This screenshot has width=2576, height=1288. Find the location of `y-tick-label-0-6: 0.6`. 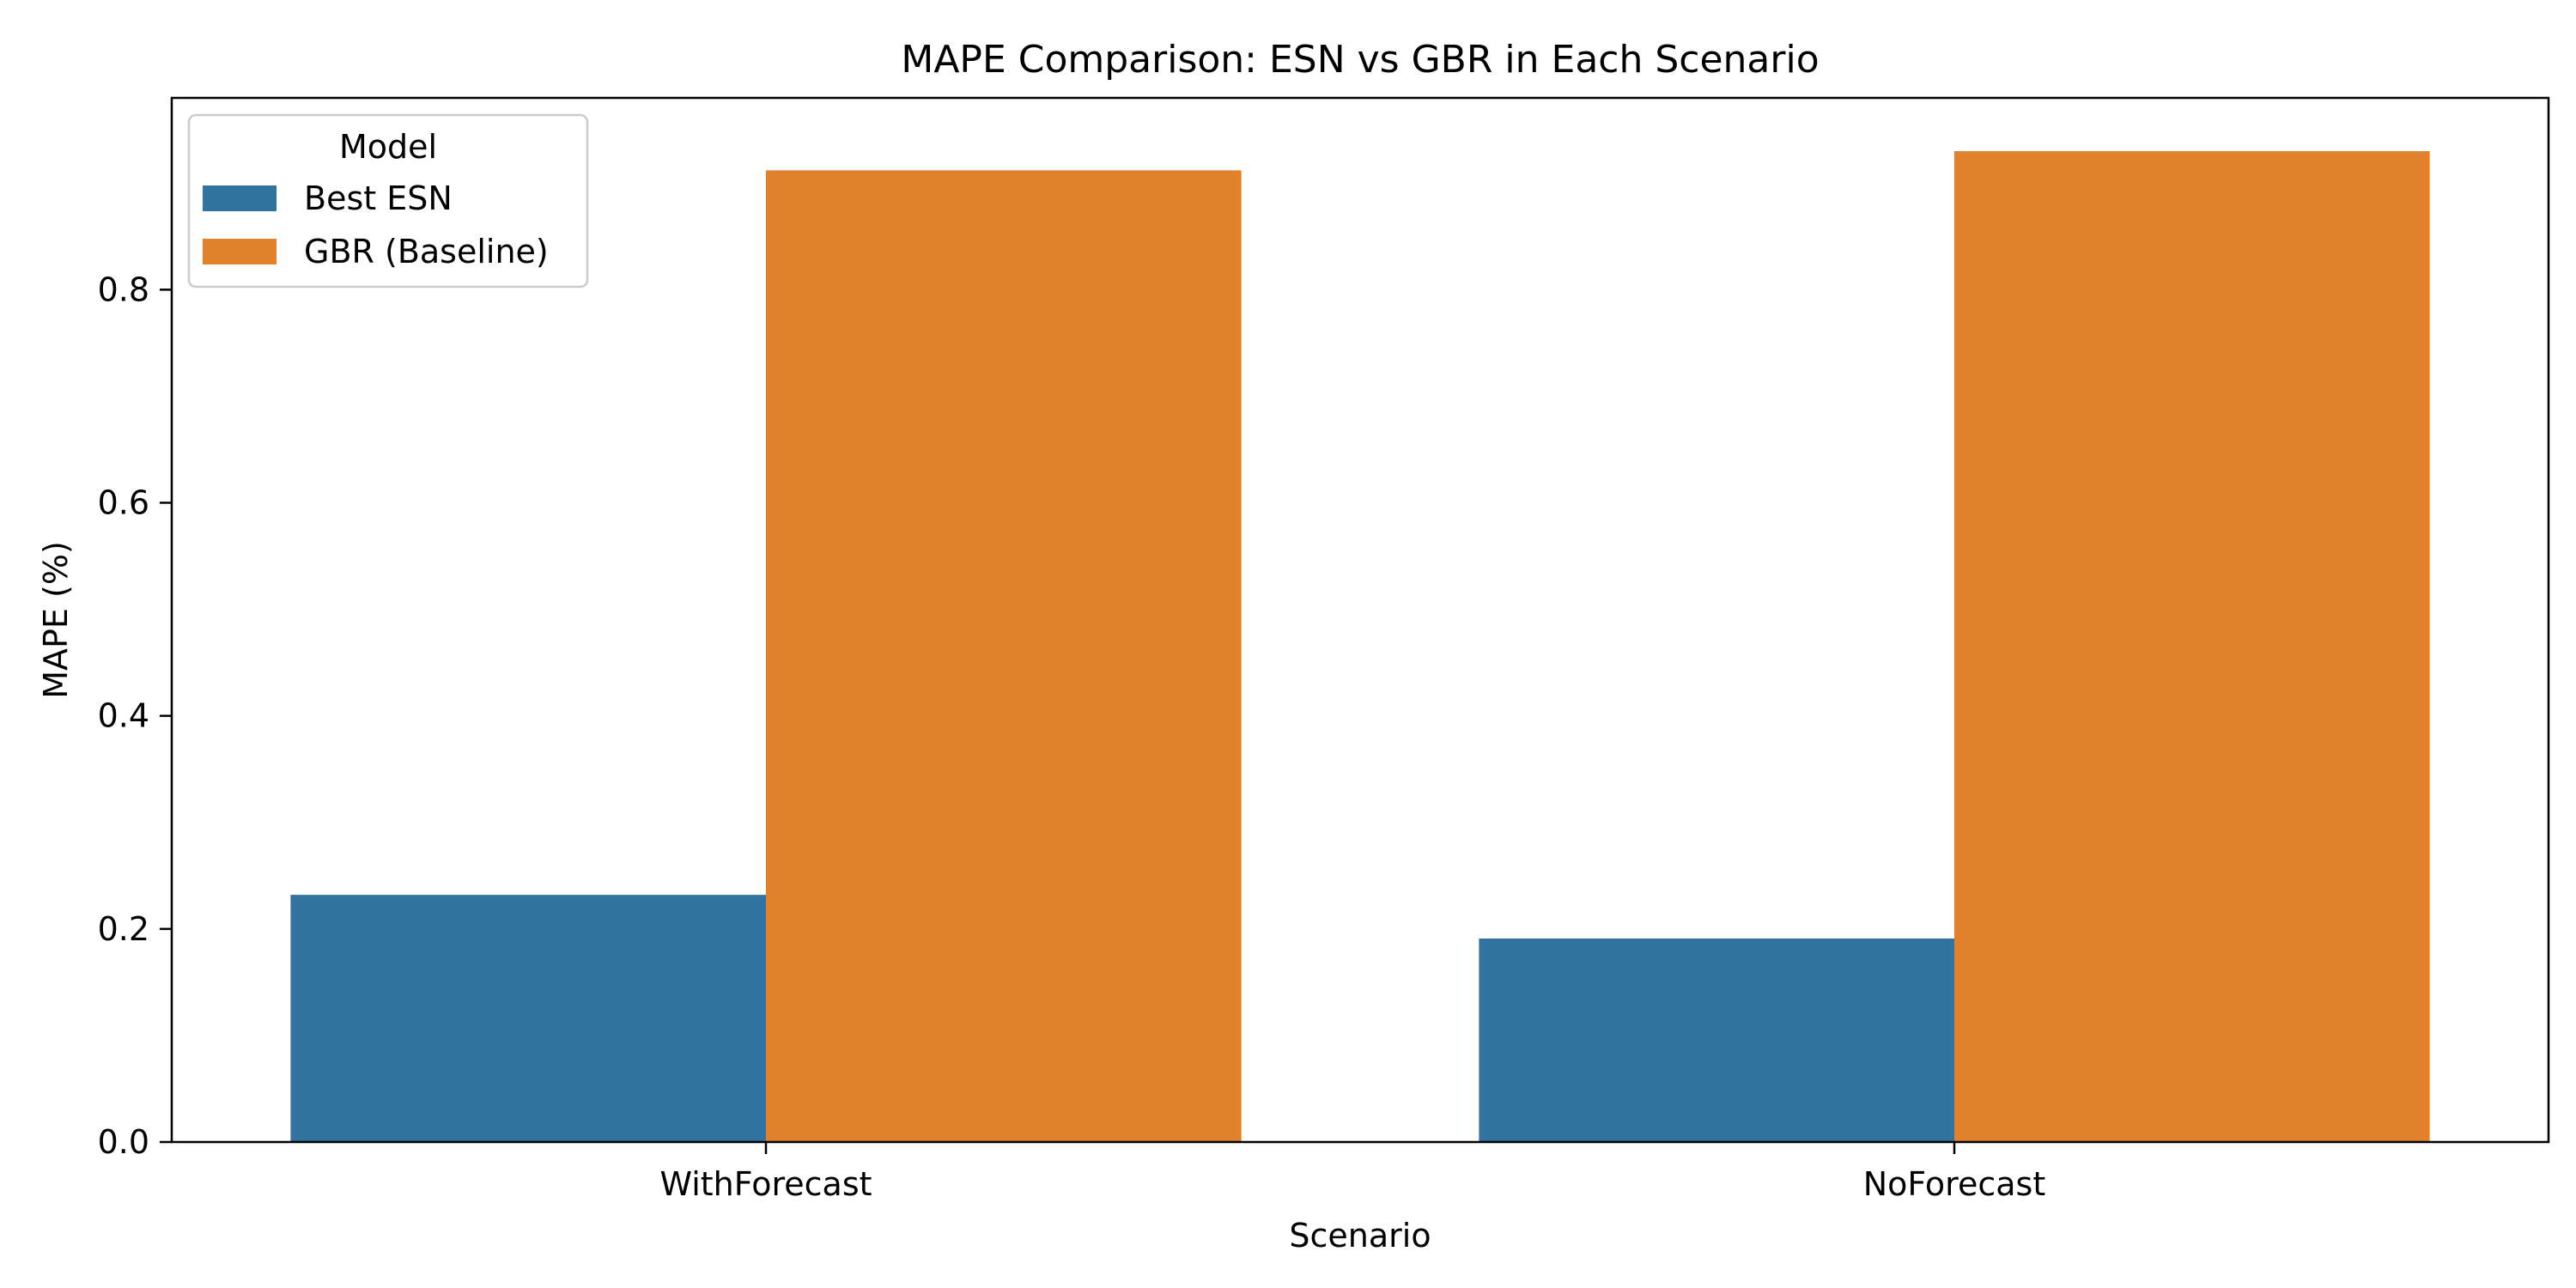

y-tick-label-0-6: 0.6 is located at coordinates (123, 503).